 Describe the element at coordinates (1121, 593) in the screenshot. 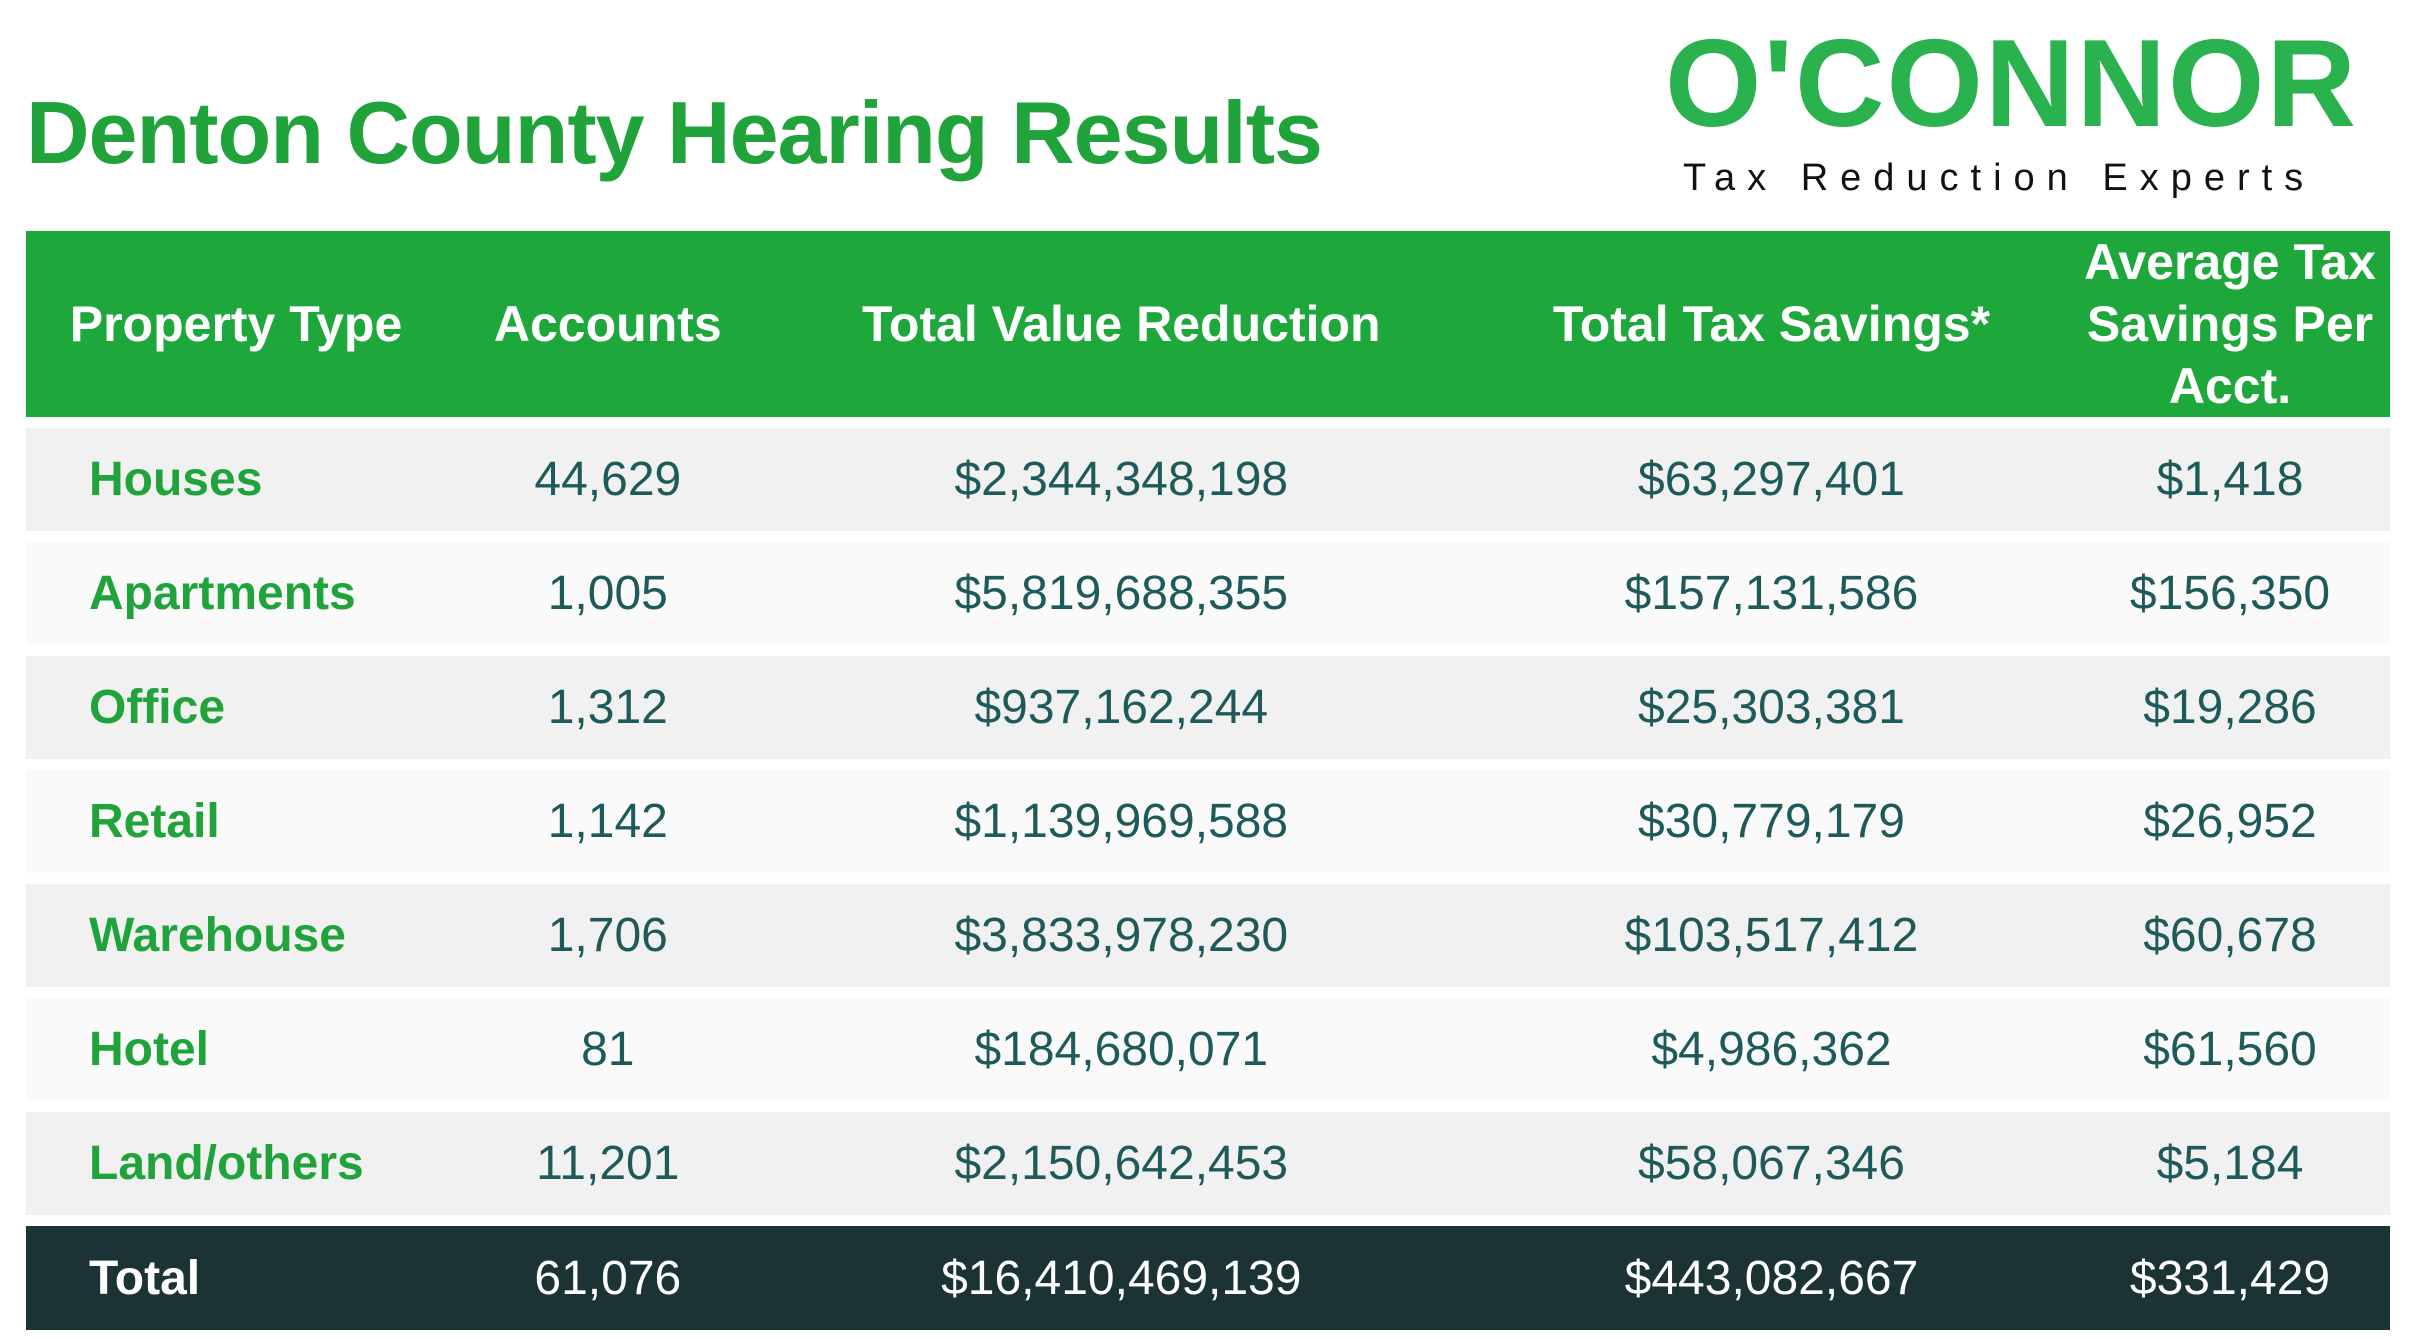

I see `cell-total-value-reduction: $5,819,688,355` at that location.